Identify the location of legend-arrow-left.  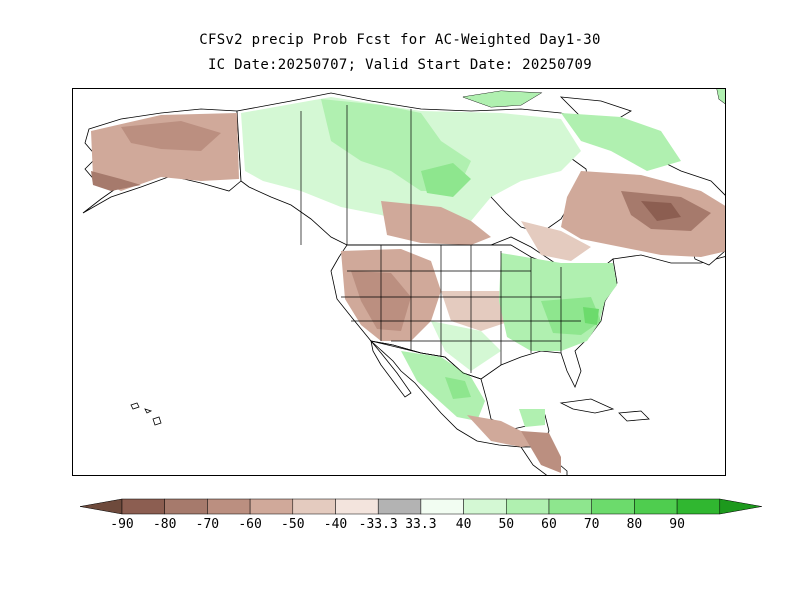
(101, 506).